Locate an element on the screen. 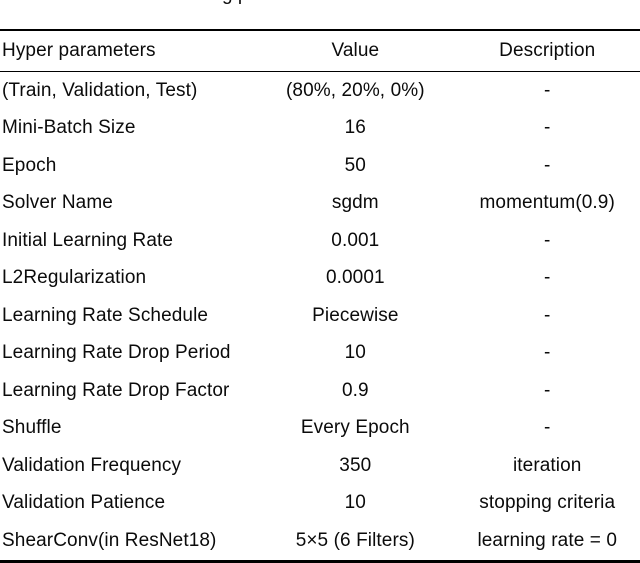 Image resolution: width=640 pixels, height=563 pixels. param-name-cell: Learning Rate Schedule is located at coordinates (105, 315).